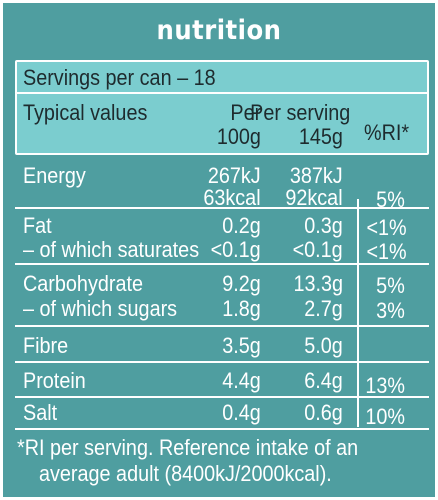 The image size is (438, 500). What do you see at coordinates (323, 412) in the screenshot?
I see `row-perserving: 0.6g` at bounding box center [323, 412].